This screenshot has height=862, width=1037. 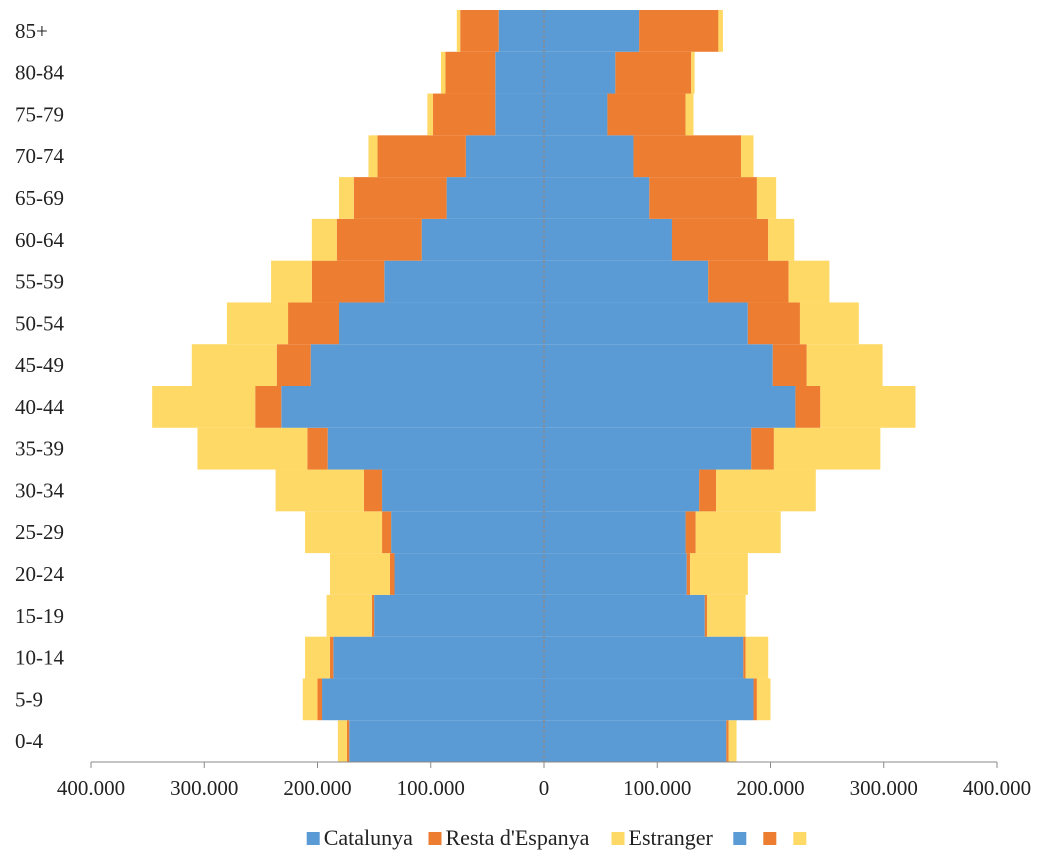 What do you see at coordinates (720, 31) in the screenshot?
I see `bar-right-estranger-85+` at bounding box center [720, 31].